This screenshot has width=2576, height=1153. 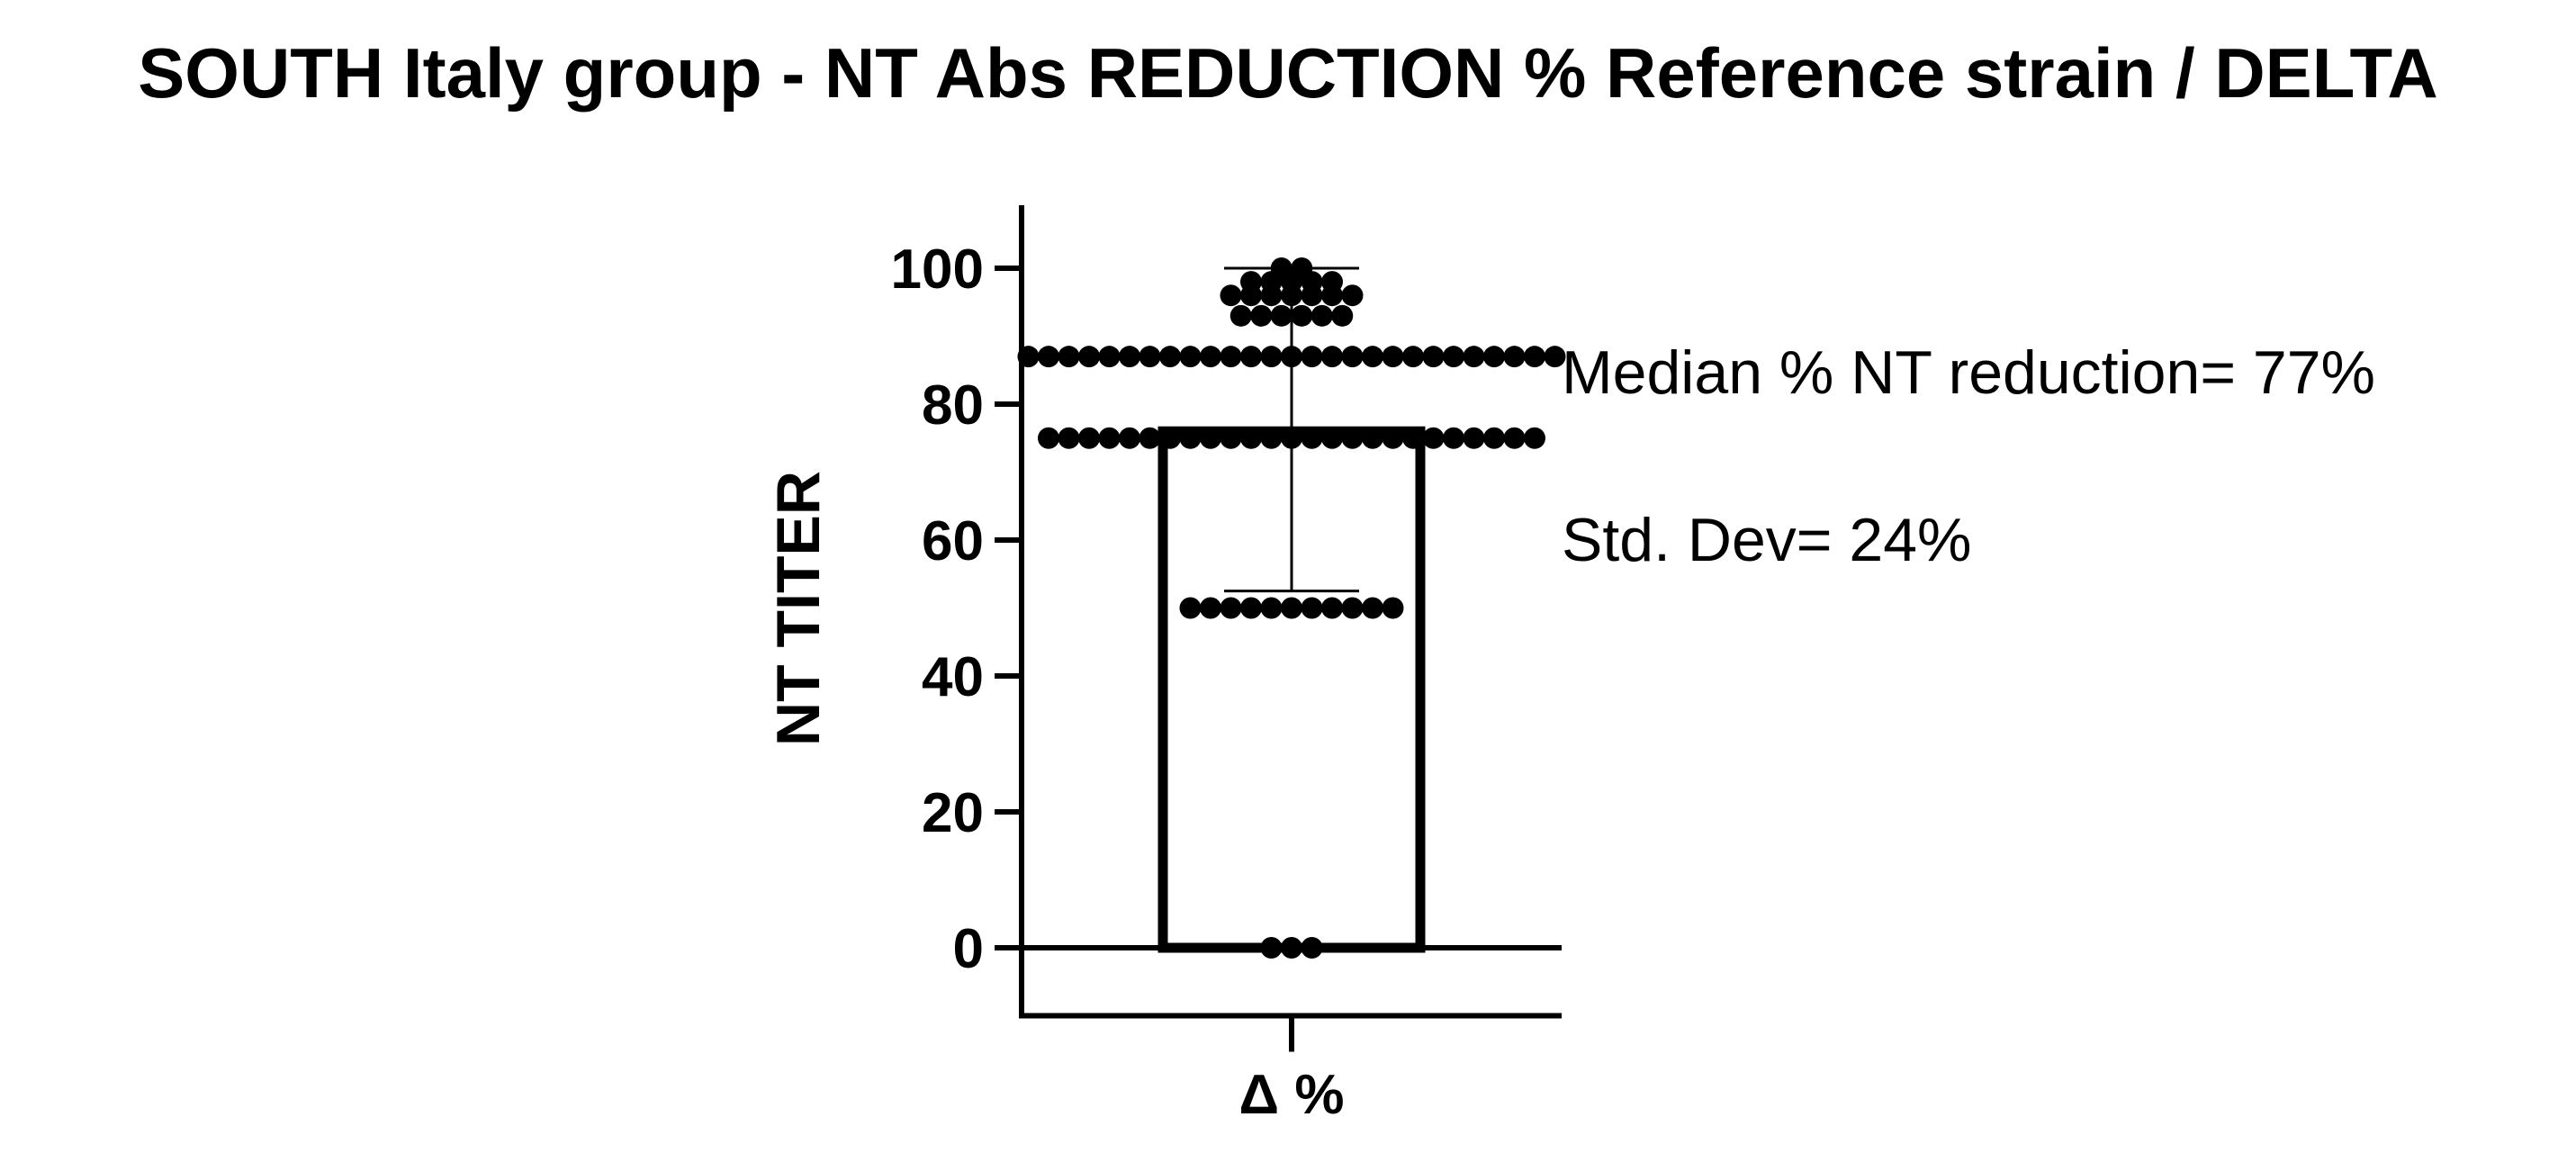 I want to click on y-axis-title: NT TITER, so click(x=798, y=608).